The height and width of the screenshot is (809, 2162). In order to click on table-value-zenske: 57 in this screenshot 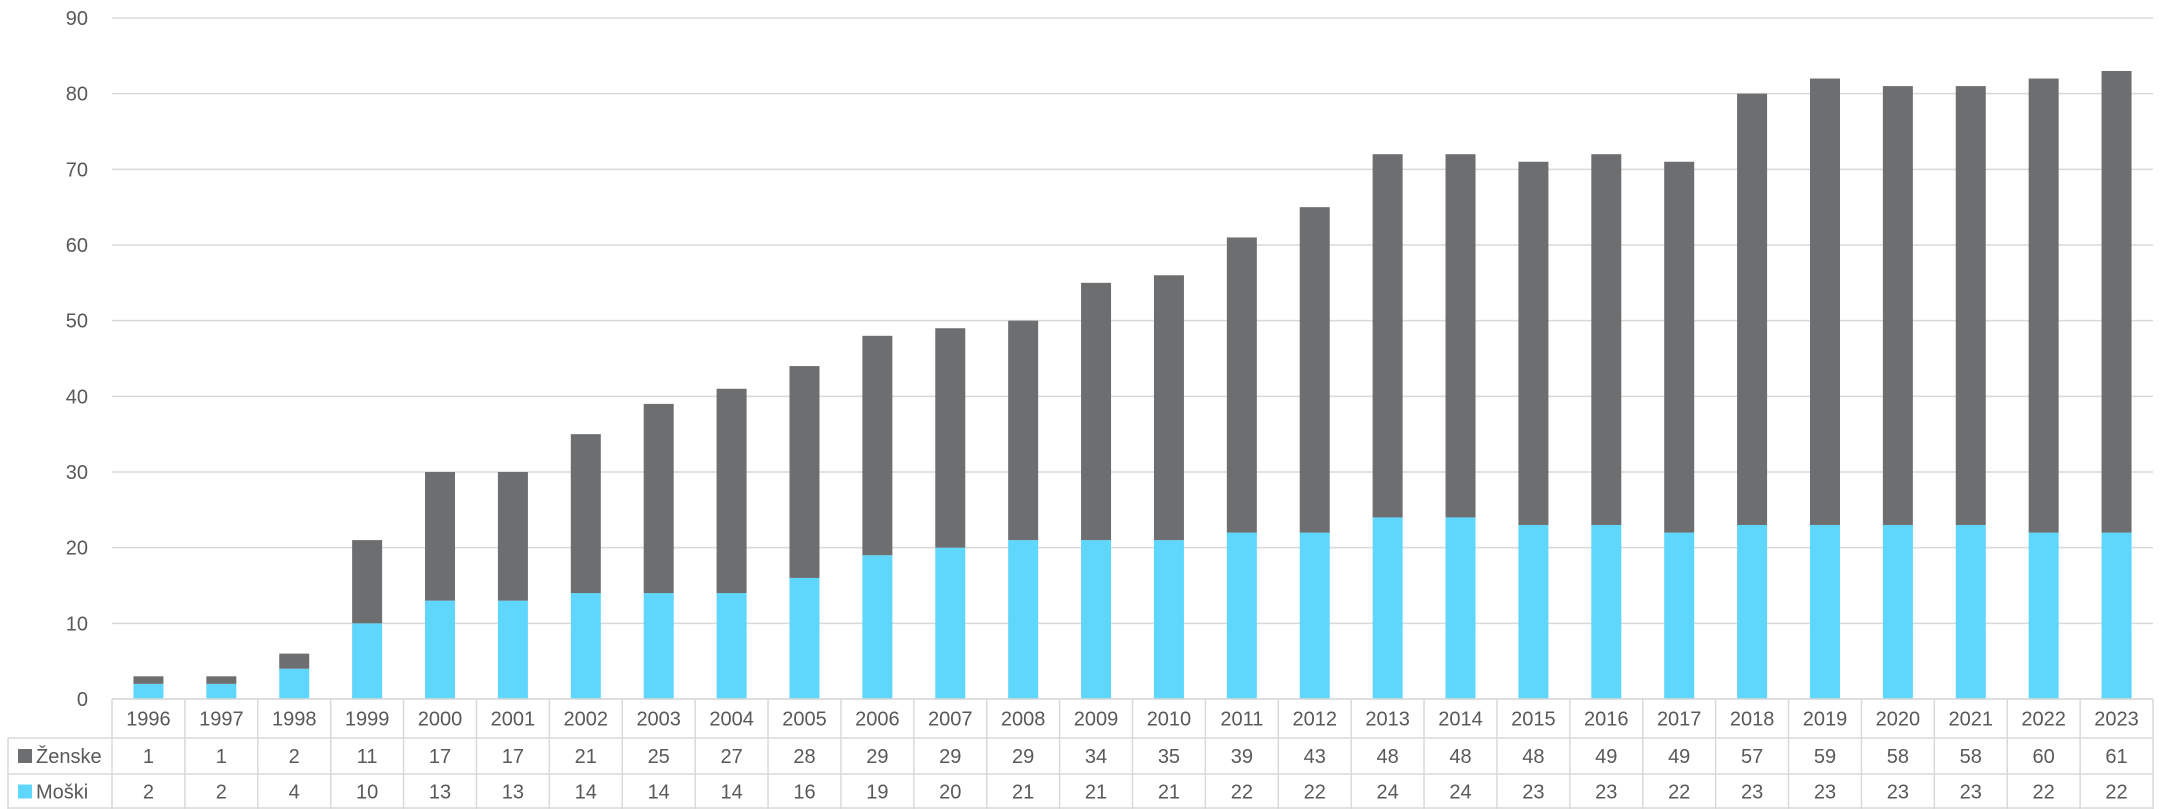, I will do `click(1752, 757)`.